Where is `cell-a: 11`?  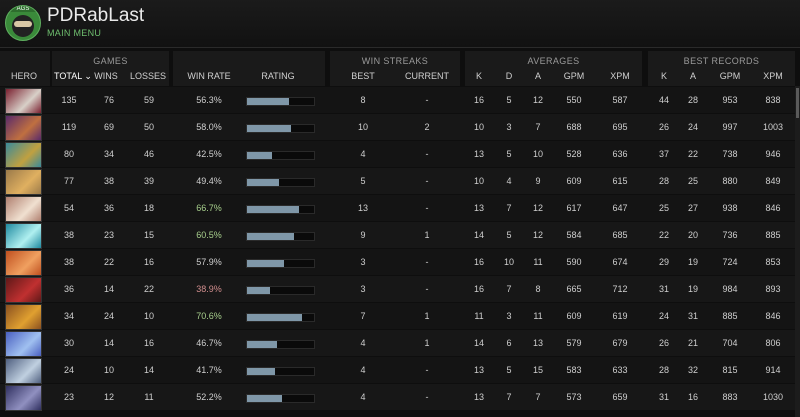 cell-a: 11 is located at coordinates (538, 262).